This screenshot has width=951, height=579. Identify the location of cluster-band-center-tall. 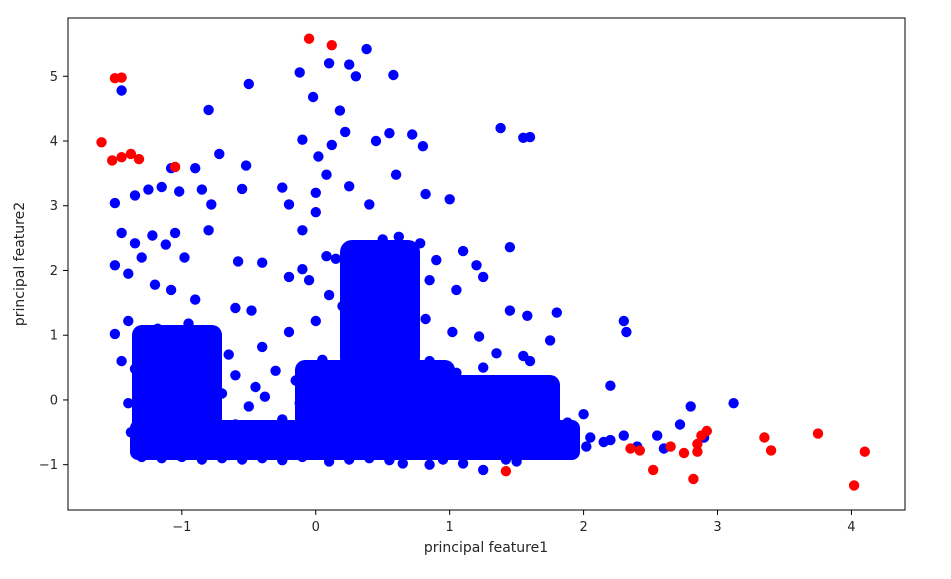
(380, 305).